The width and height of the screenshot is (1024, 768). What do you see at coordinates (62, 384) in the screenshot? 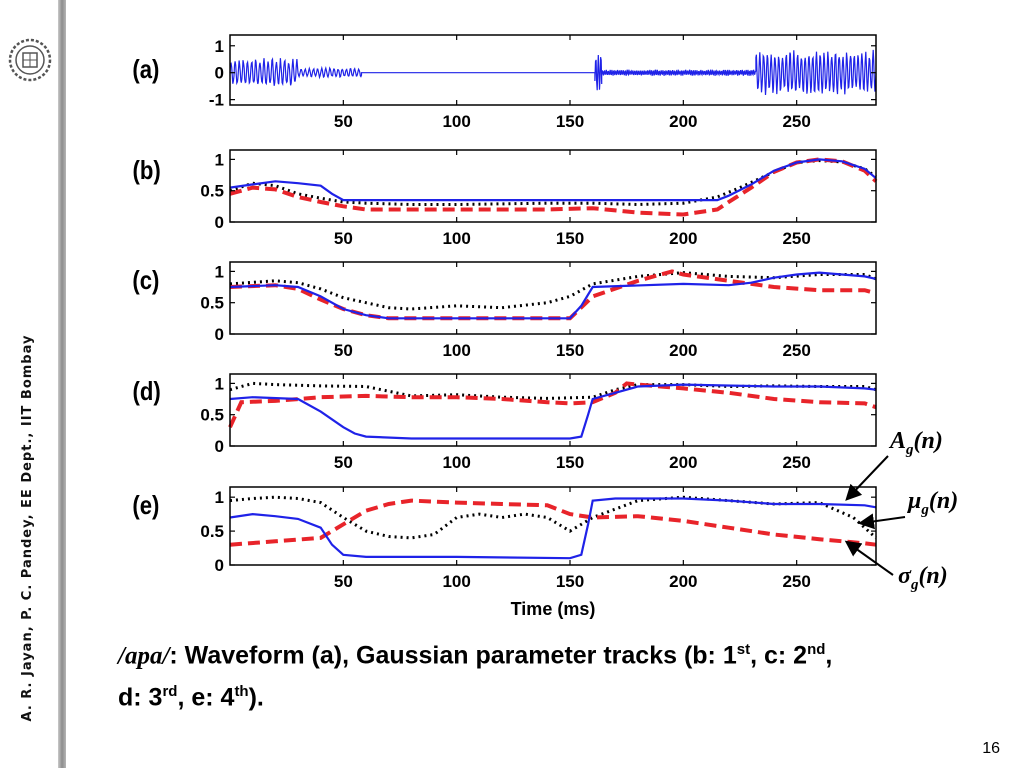
I see `sidebar-divider` at bounding box center [62, 384].